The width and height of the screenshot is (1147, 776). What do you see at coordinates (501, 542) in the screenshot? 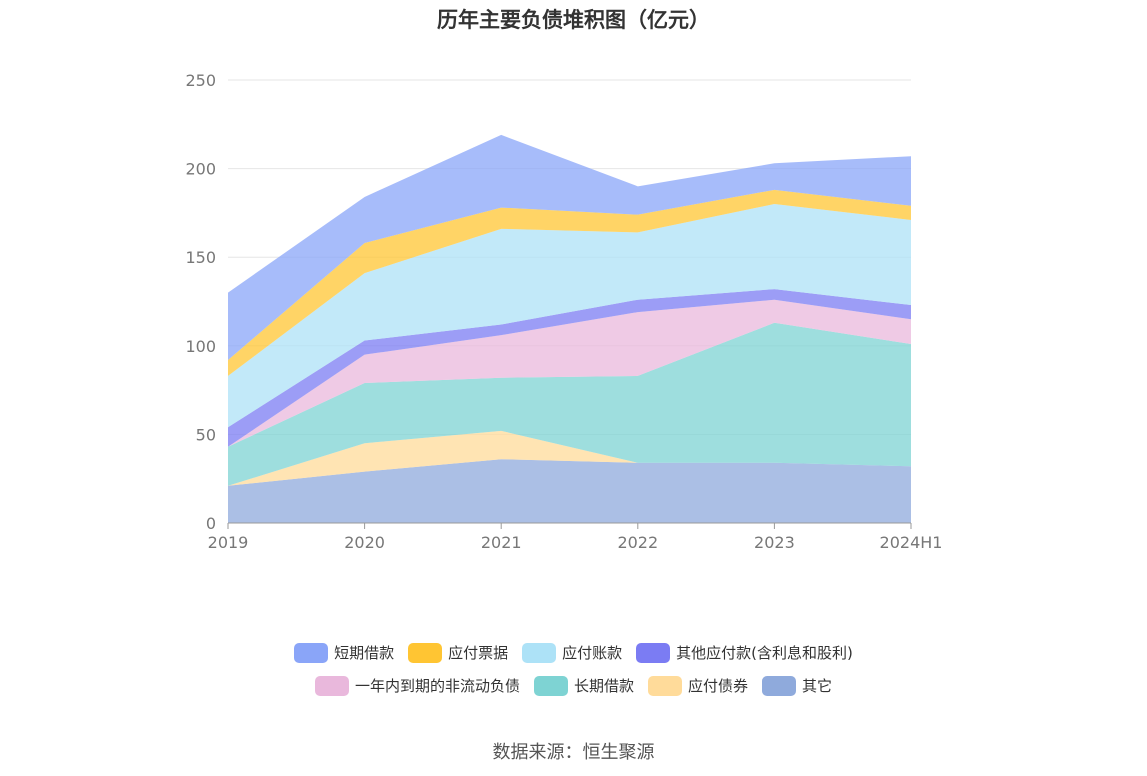
I see `x-tick-label: 2021` at bounding box center [501, 542].